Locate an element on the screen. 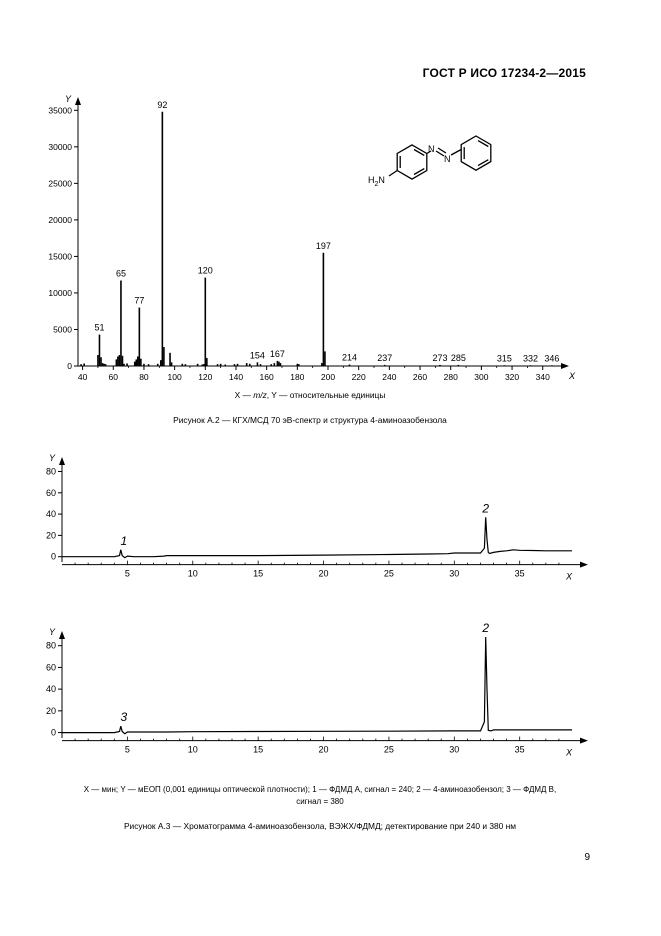 The height and width of the screenshot is (936, 661). amine-subscript: 2 is located at coordinates (377, 184).